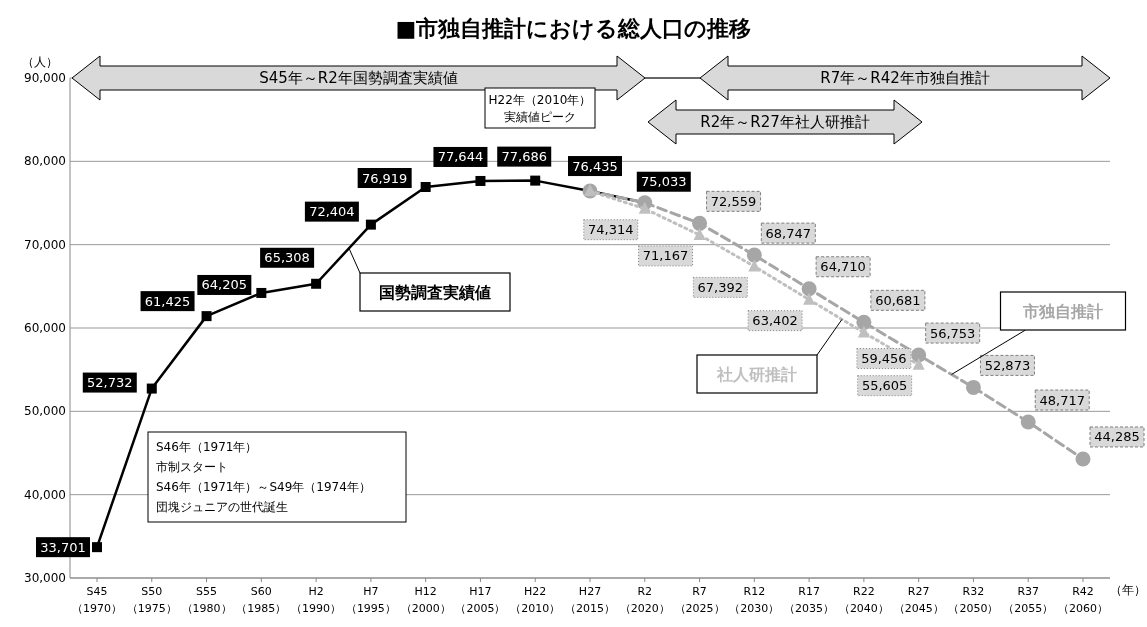  What do you see at coordinates (535, 599) in the screenshot?
I see `x-tick-label: H22 （2010）` at bounding box center [535, 599].